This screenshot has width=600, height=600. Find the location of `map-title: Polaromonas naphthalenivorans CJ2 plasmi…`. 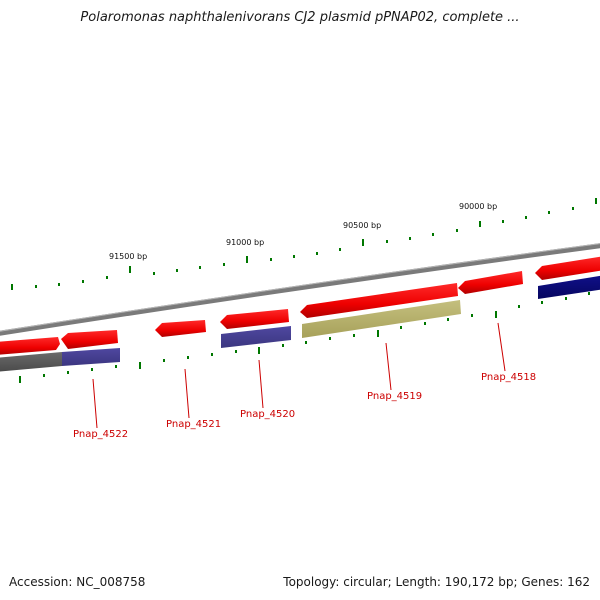

map-title: Polaromonas naphthalenivorans CJ2 plasmi… is located at coordinates (300, 17).